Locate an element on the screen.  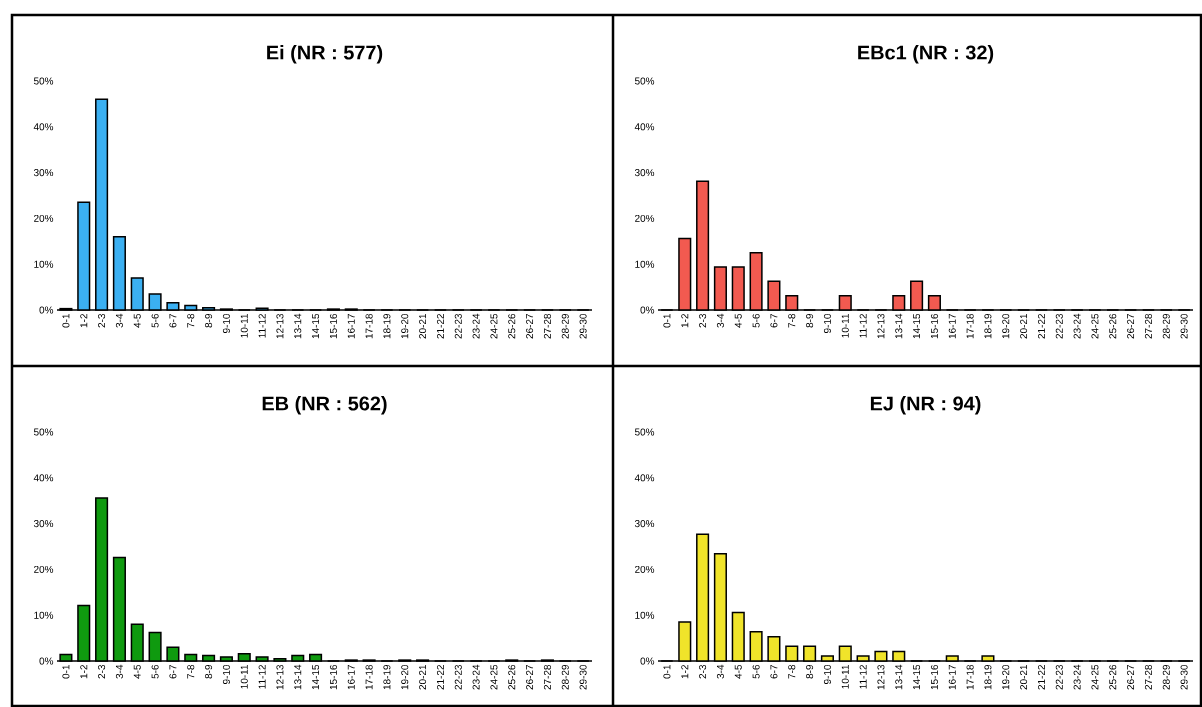
x-tick-label: 1-2 is located at coordinates (84, 672).